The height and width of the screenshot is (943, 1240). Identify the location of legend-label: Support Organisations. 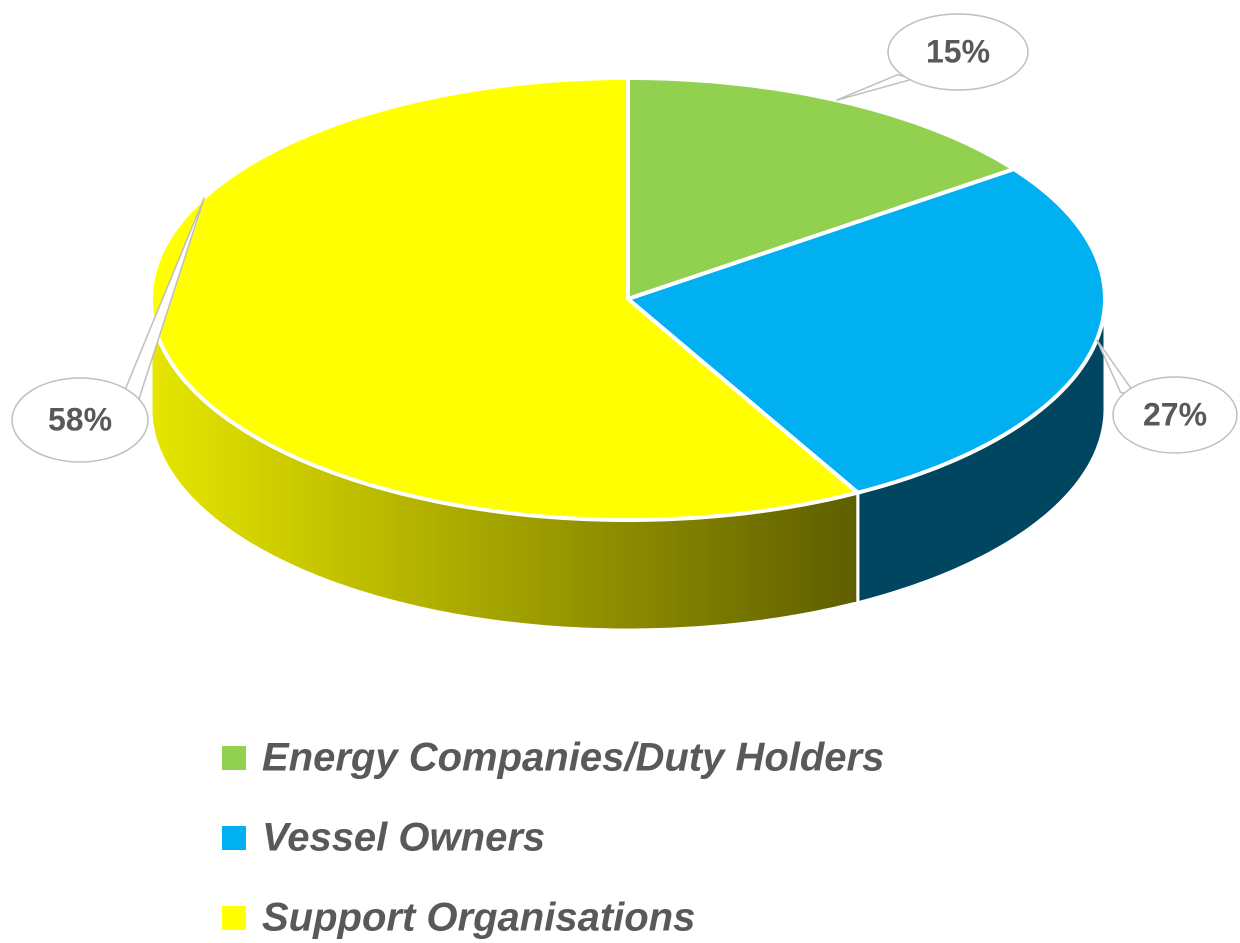
(478, 918).